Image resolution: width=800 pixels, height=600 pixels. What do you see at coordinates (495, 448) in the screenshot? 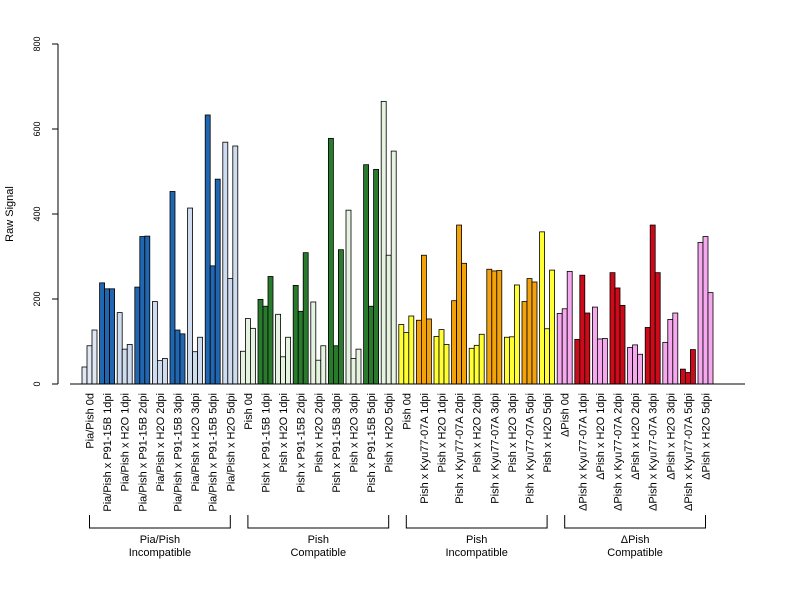
I see `x-tick-label: Pish x Kyu77-07A 3dpi` at bounding box center [495, 448].